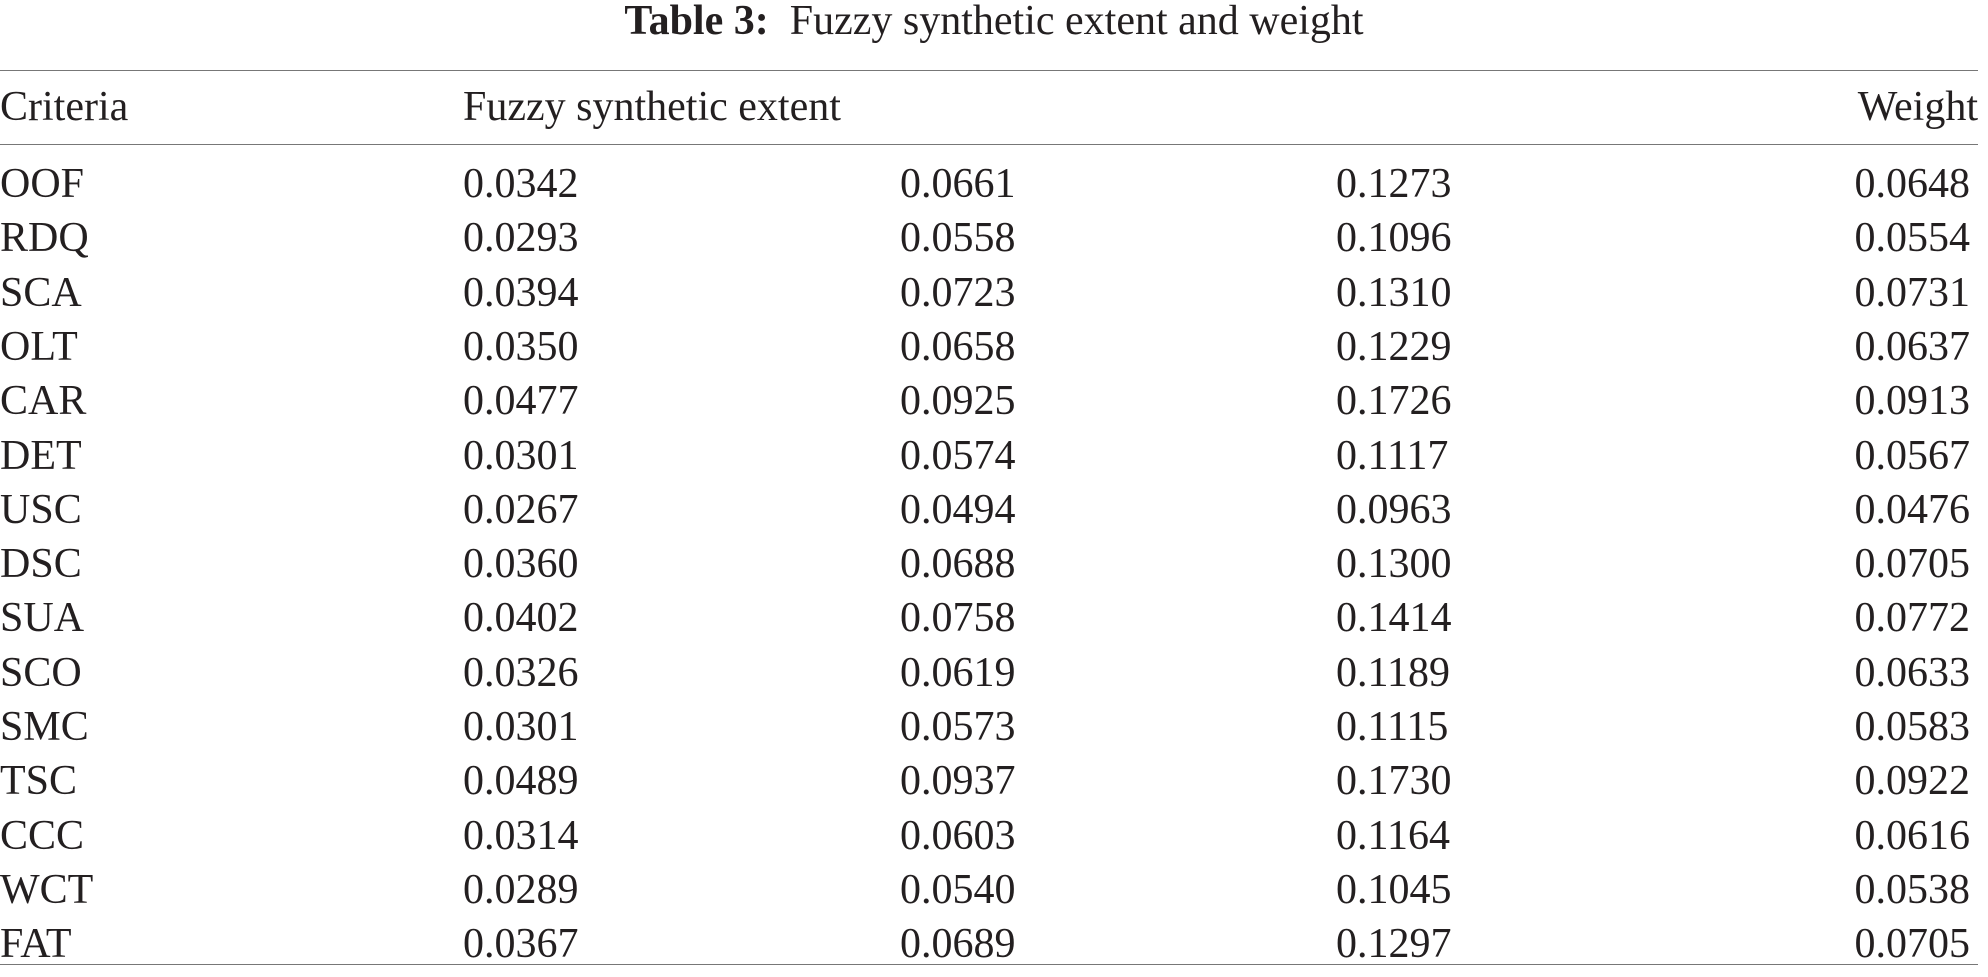 The width and height of the screenshot is (1988, 977). What do you see at coordinates (958, 781) in the screenshot?
I see `value-cell: 0.0937` at bounding box center [958, 781].